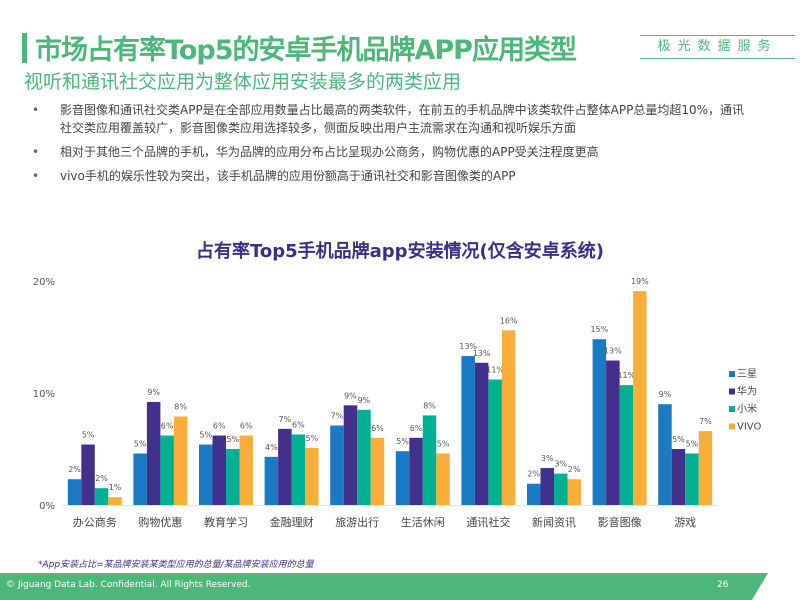 This screenshot has width=800, height=600. I want to click on data-label: 4%, so click(271, 447).